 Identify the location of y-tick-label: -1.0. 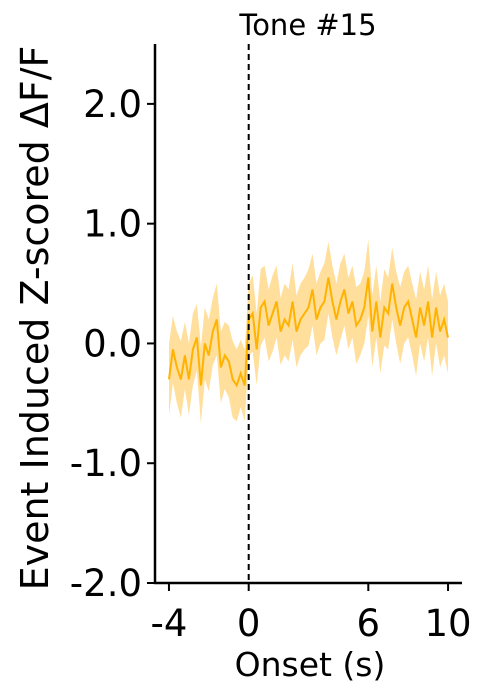
(106, 463).